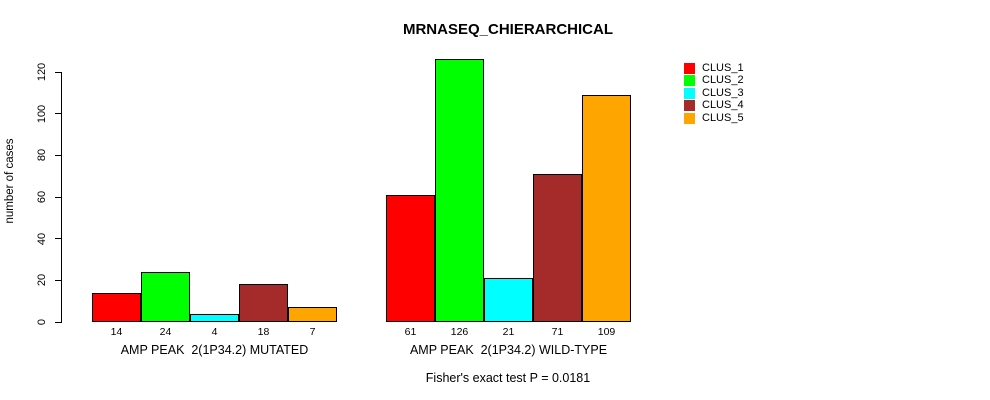 This screenshot has width=990, height=400. What do you see at coordinates (42, 322) in the screenshot?
I see `y-tick-label: 0` at bounding box center [42, 322].